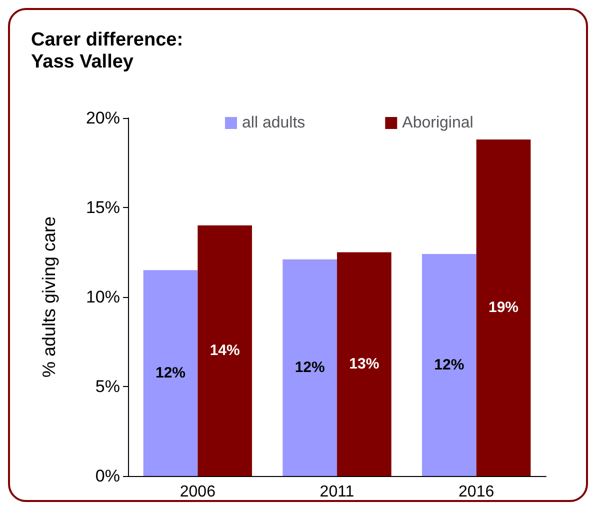  What do you see at coordinates (438, 123) in the screenshot?
I see `legend-label: Aboriginal` at bounding box center [438, 123].